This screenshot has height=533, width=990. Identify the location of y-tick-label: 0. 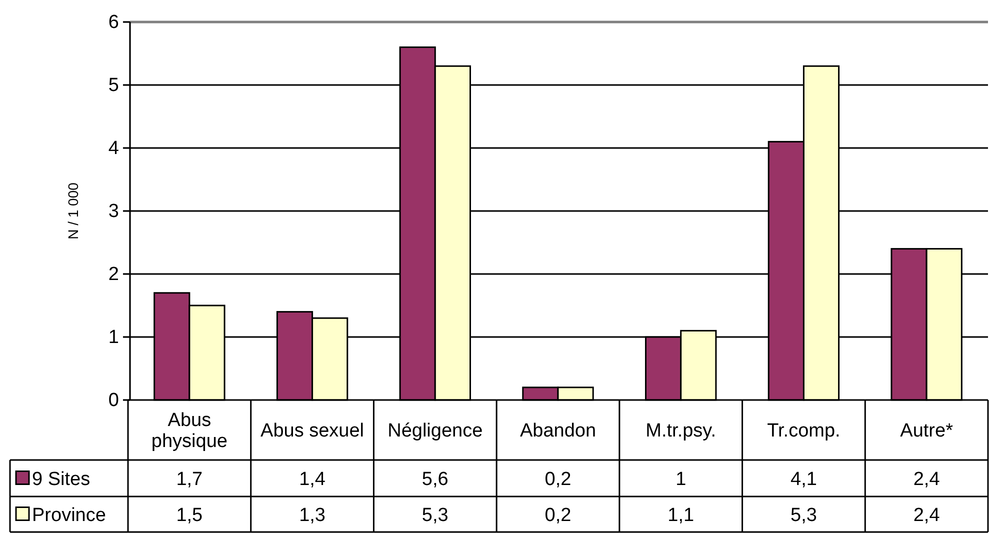
(113, 401).